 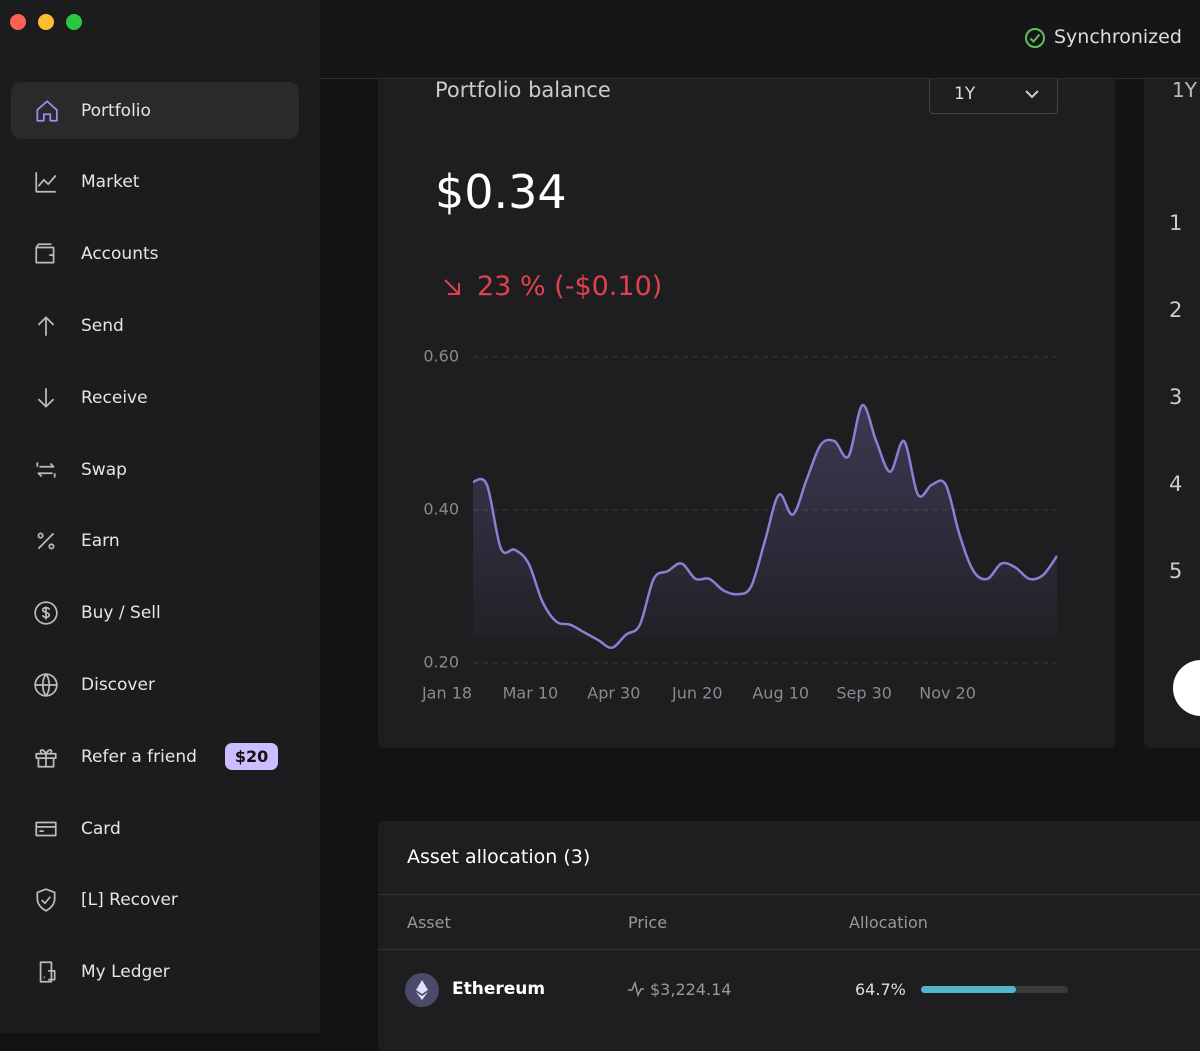 I want to click on nav-label: Swap, so click(x=104, y=469).